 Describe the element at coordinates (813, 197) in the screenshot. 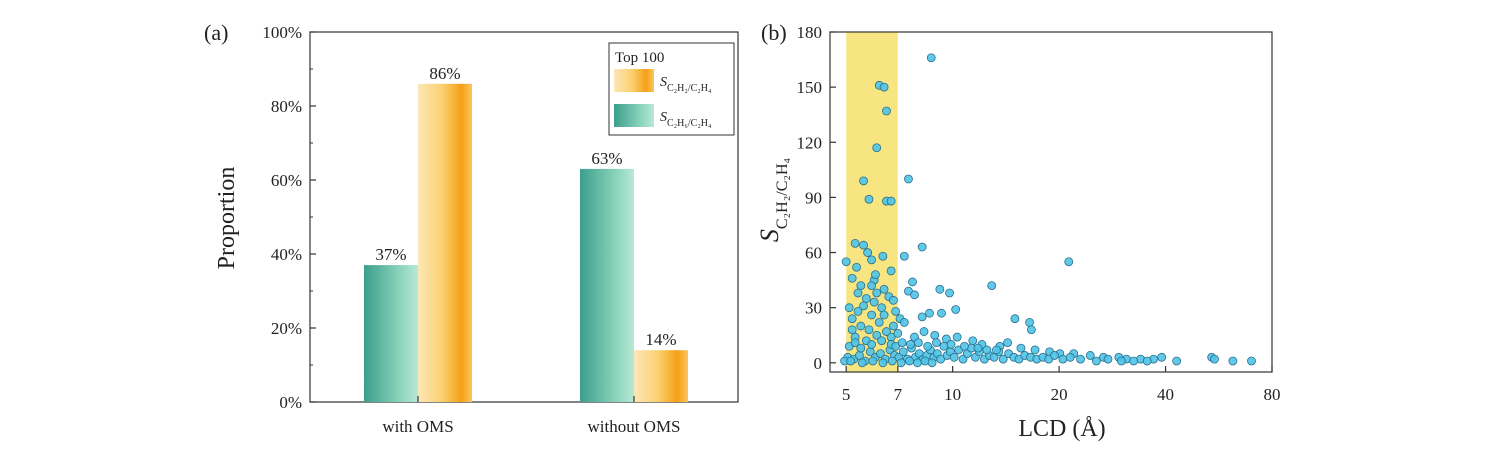

I see `scatter-y-tick-label: 90` at that location.